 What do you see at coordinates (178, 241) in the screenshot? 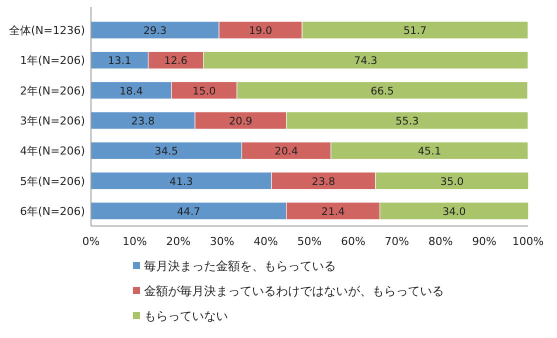
I see `x-tick-label: 20%` at bounding box center [178, 241].